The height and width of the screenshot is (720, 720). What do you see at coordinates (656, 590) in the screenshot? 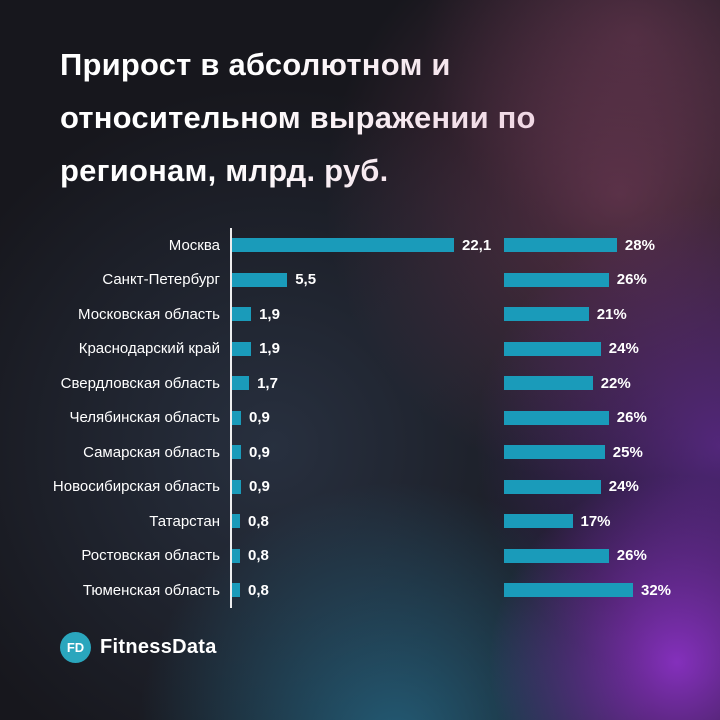
I see `percent-value-label: 32%` at bounding box center [656, 590].